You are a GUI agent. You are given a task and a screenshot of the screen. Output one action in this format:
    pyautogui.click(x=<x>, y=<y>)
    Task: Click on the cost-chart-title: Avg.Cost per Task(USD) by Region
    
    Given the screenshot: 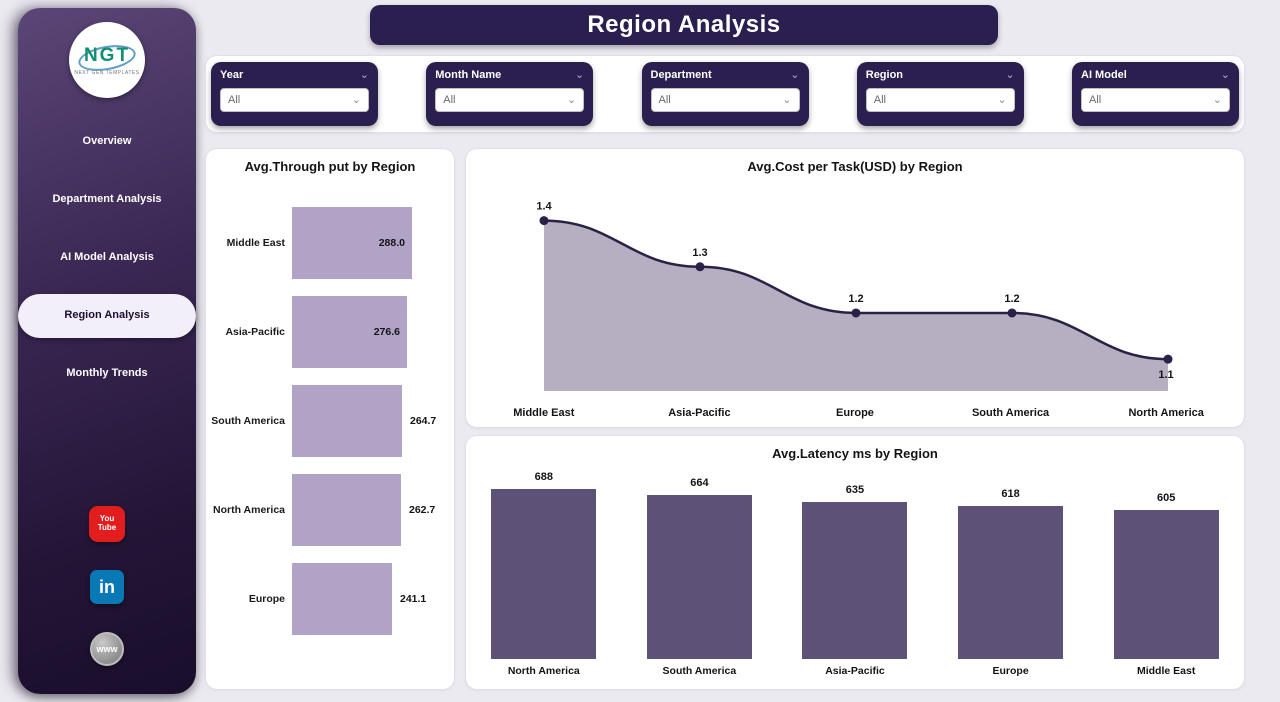 What is the action you would take?
    pyautogui.click(x=855, y=166)
    